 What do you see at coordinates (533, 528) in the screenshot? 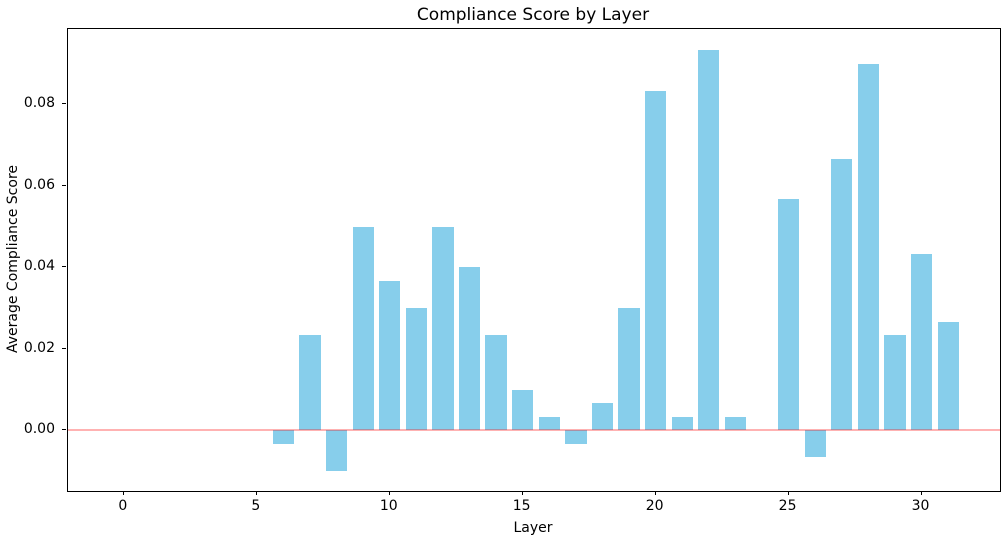
I see `x-axis-label: Layer` at bounding box center [533, 528].